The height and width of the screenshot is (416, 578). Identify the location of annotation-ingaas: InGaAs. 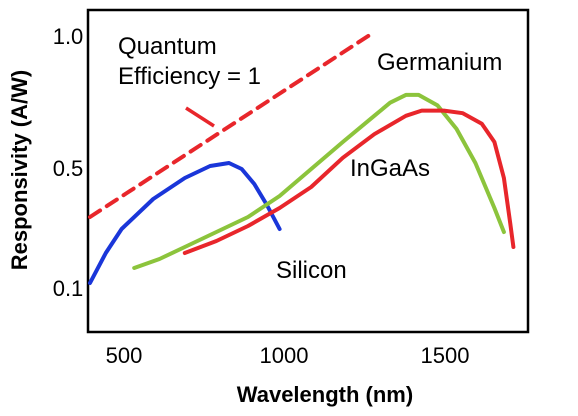
(390, 168).